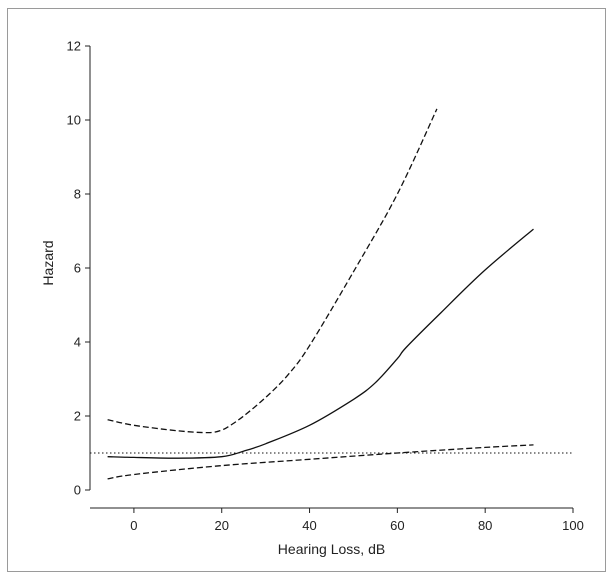  What do you see at coordinates (485, 525) in the screenshot?
I see `x-tick-label: 80` at bounding box center [485, 525].